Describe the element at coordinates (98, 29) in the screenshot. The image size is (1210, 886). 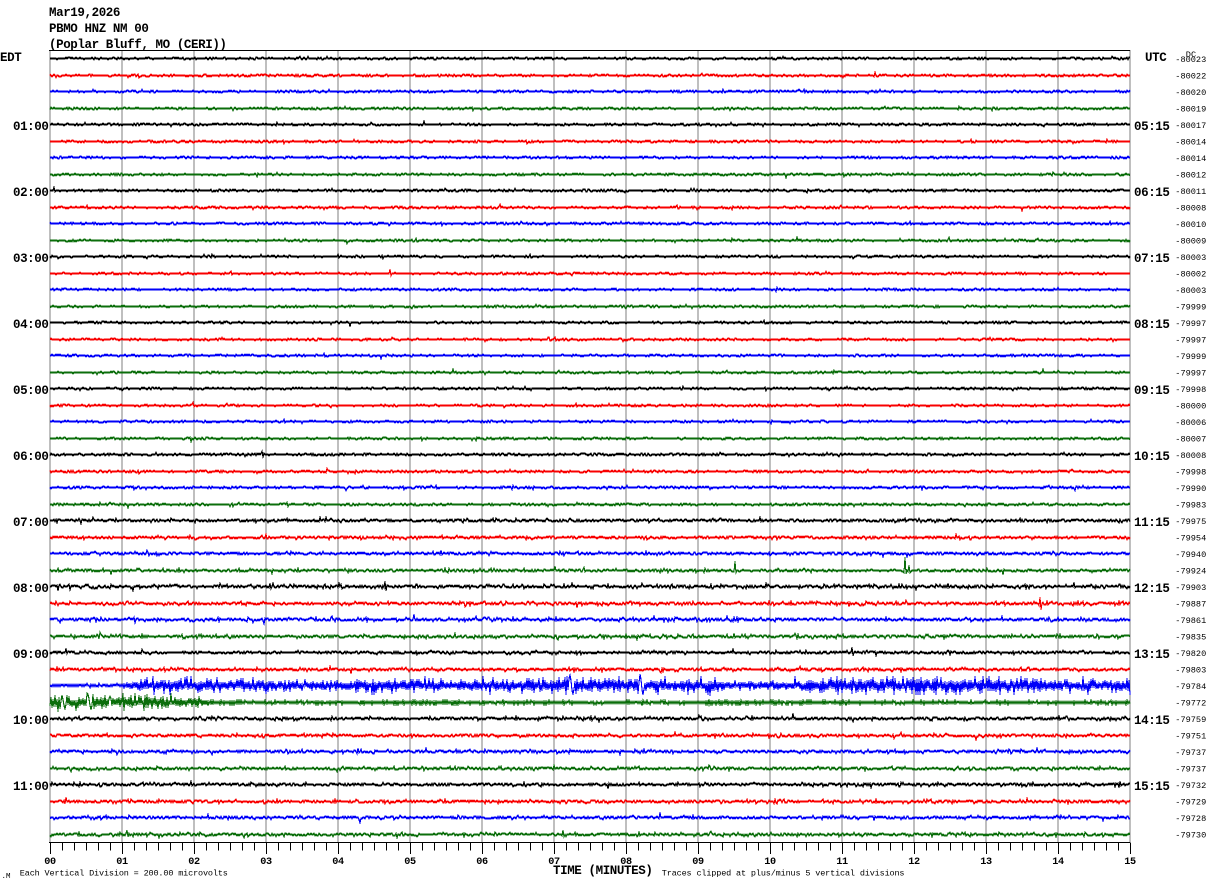
I see `svg-text: PBMO HNZ NM 00` at that location.